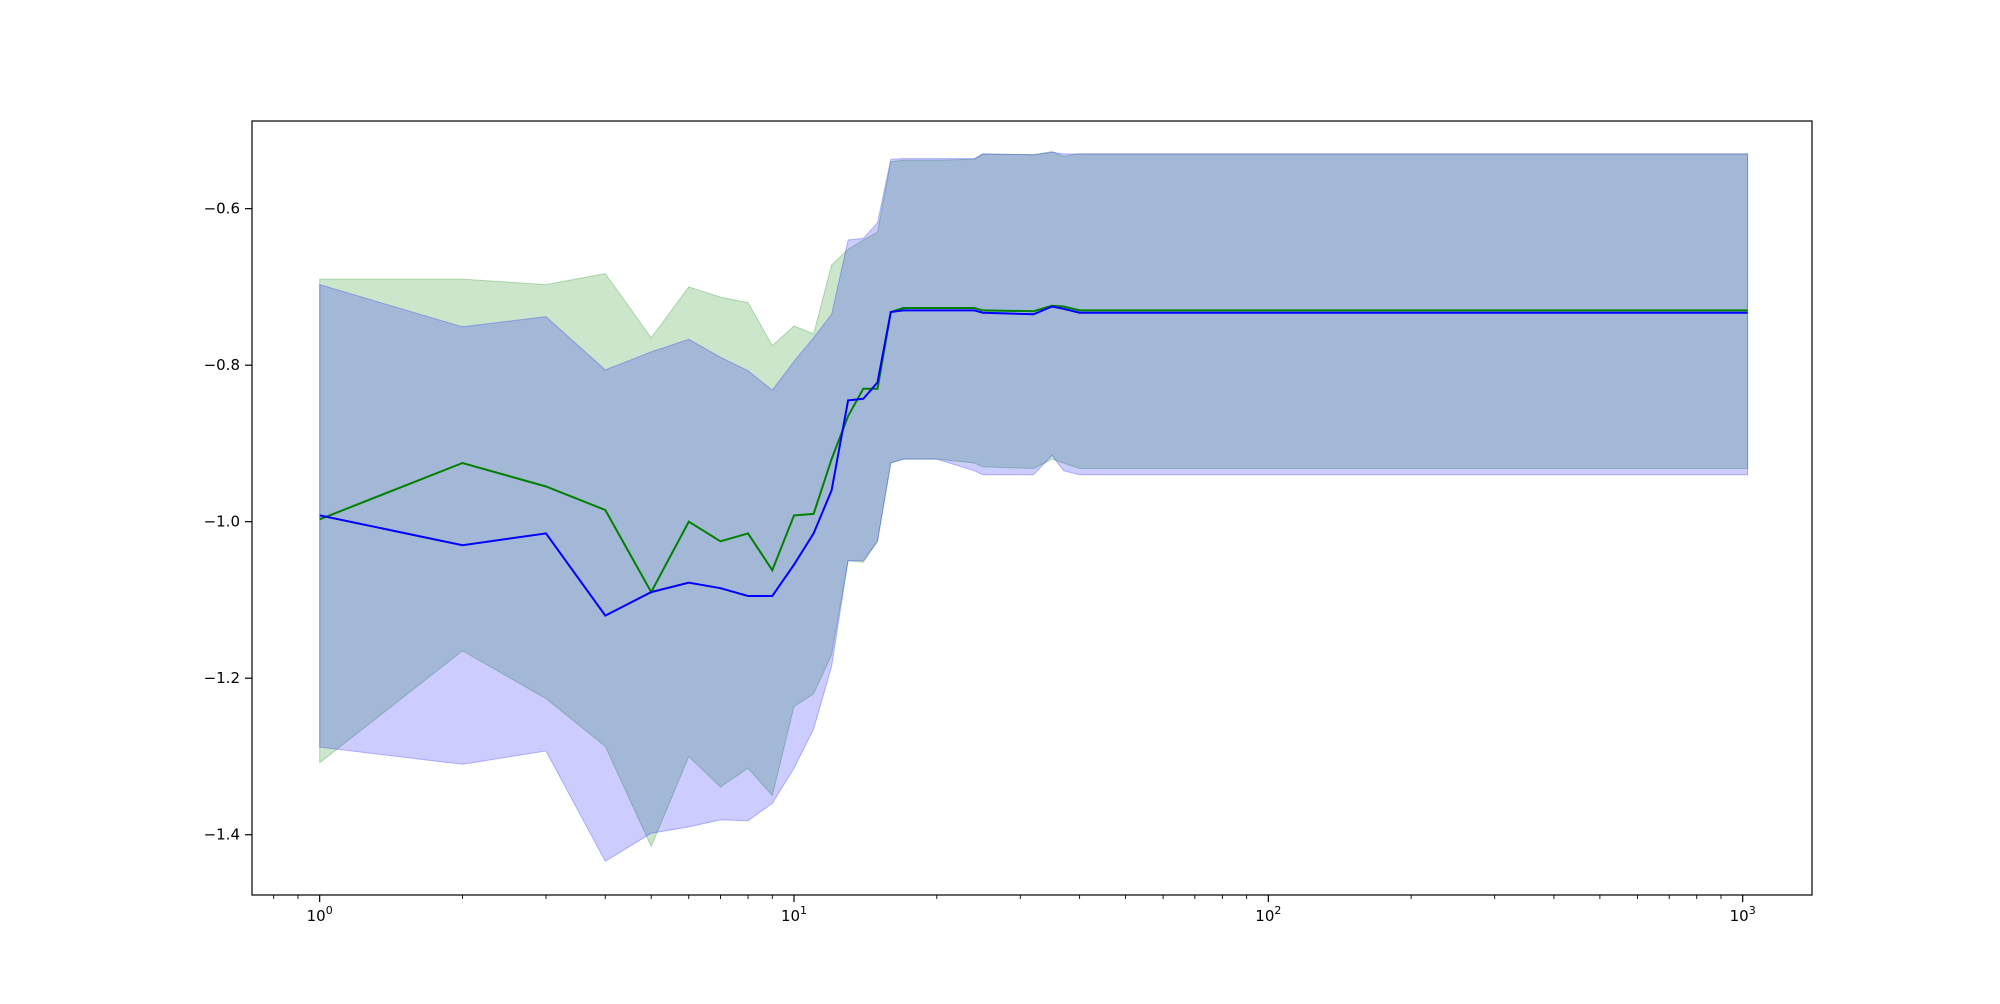 The height and width of the screenshot is (1004, 2000). Describe the element at coordinates (222, 522) in the screenshot. I see `y-tick-label-2: −1.0` at that location.